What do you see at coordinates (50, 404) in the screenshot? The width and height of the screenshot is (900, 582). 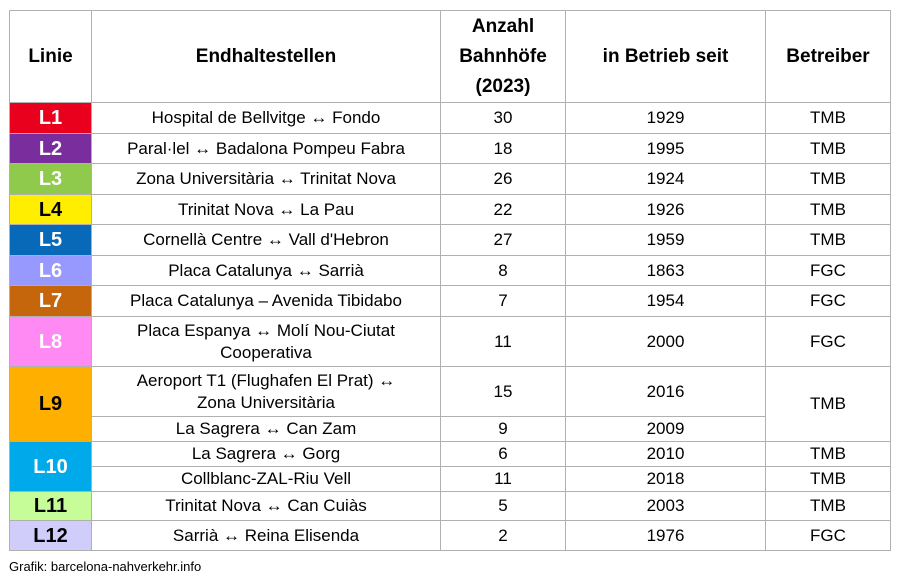 I see `line-badge-l9: L9` at bounding box center [50, 404].